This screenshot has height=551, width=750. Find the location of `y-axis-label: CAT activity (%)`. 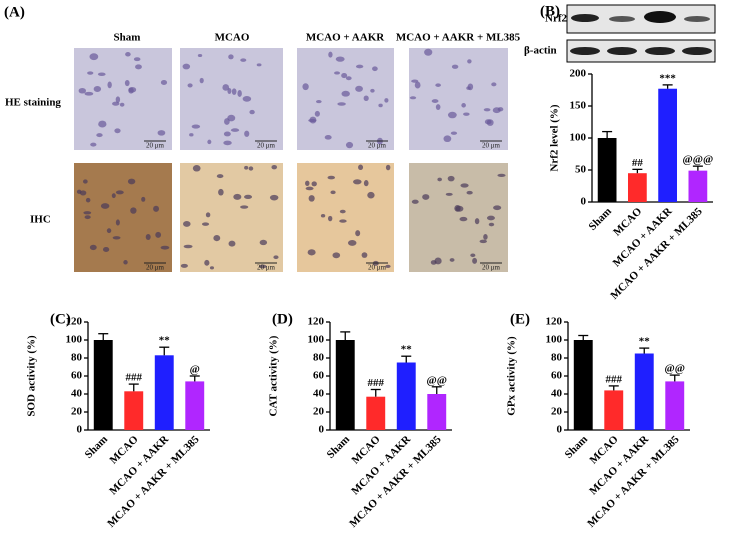

y-axis-label: CAT activity (%) is located at coordinates (274, 375).